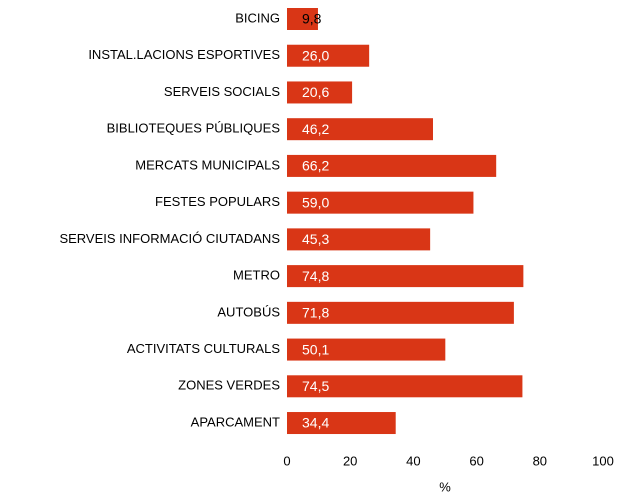 The width and height of the screenshot is (619, 493). Describe the element at coordinates (222, 91) in the screenshot. I see `y-tick-label: SERVEIS SOCIALS` at that location.